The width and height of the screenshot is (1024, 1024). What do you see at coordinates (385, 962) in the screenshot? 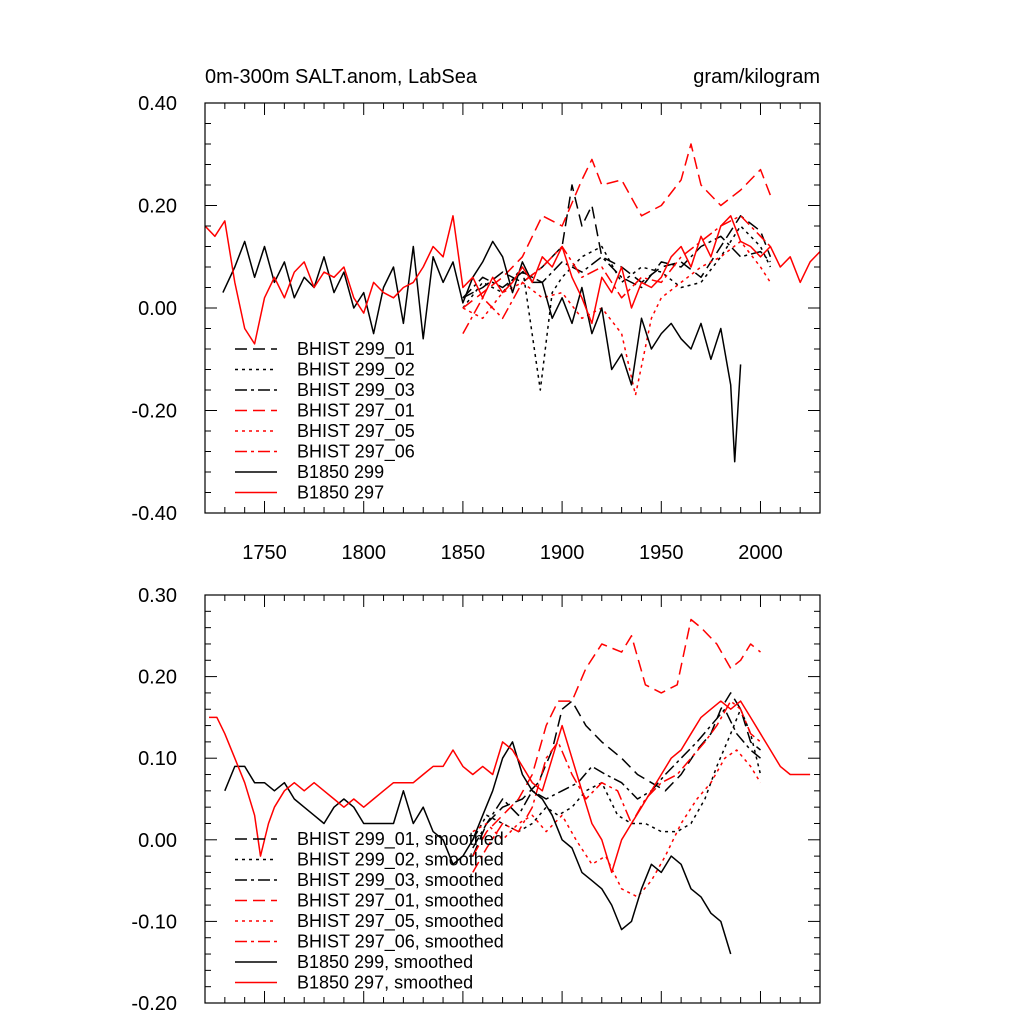
I see `legend-label: B1850 299, smoothed` at bounding box center [385, 962].